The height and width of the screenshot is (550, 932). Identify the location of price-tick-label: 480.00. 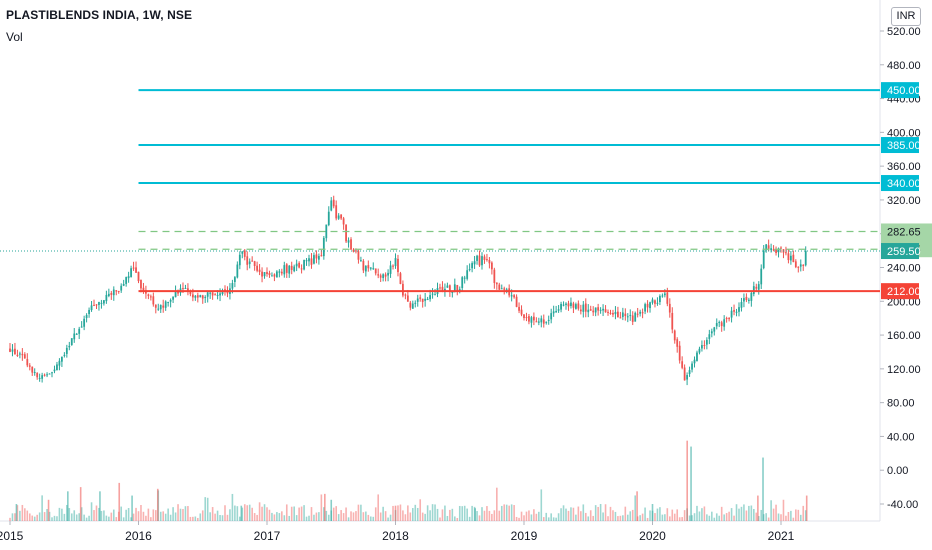
(904, 66).